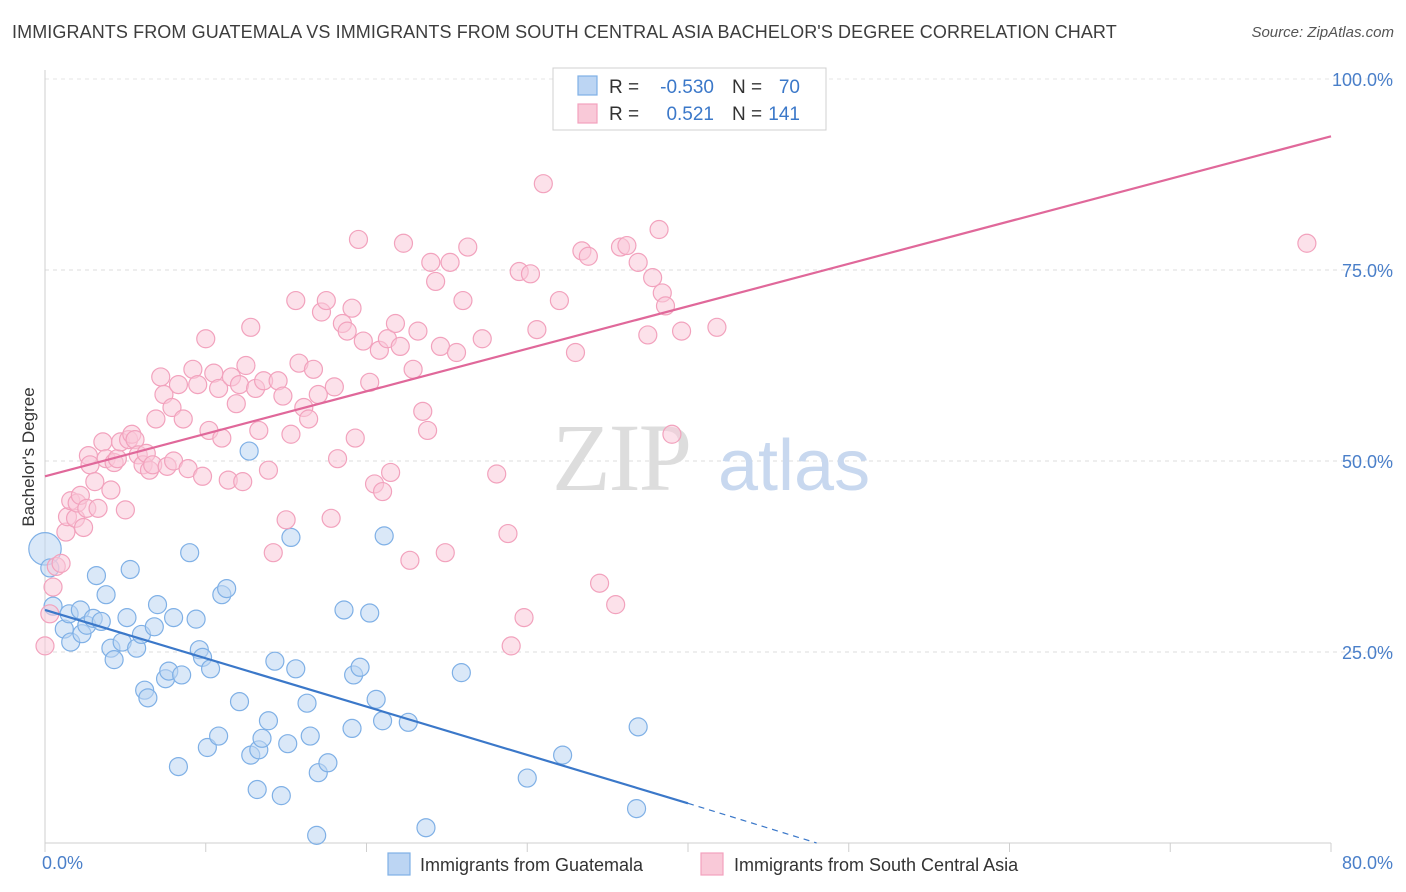  I want to click on y-tick-label-75: 75.0%, so click(1367, 271).